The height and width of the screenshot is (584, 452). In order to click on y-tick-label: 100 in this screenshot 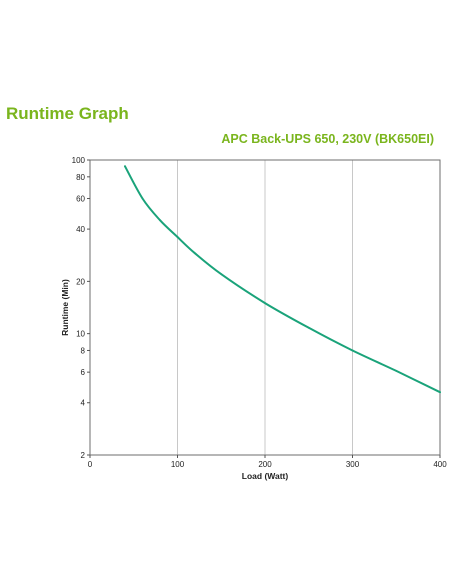, I will do `click(79, 160)`.